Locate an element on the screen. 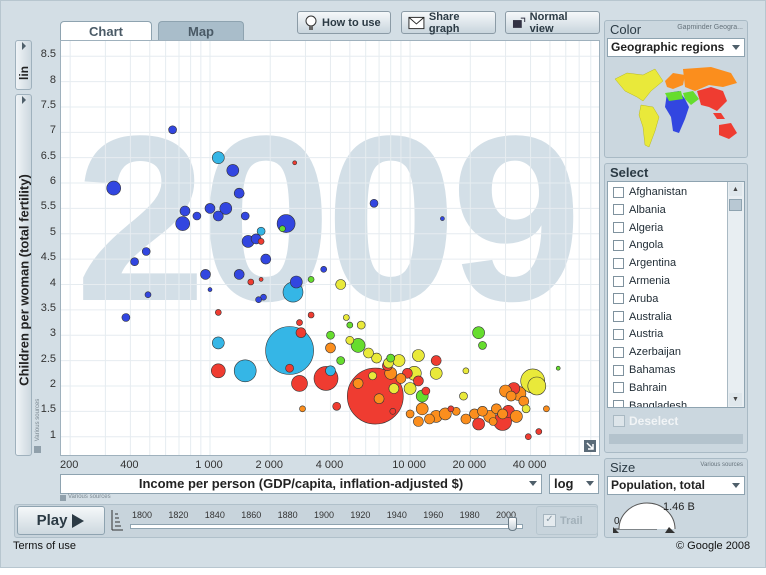 The width and height of the screenshot is (766, 575). scroll-thumb is located at coordinates (735, 205).